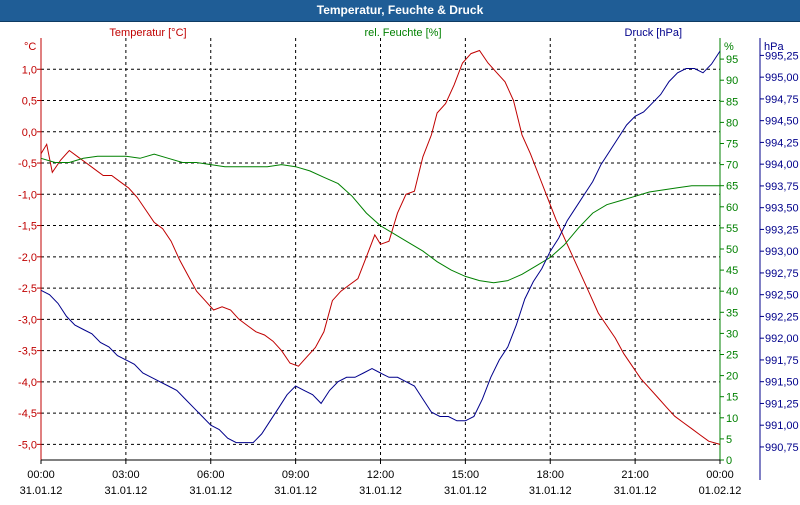 The image size is (800, 505). I want to click on humidity-tick-label: 30, so click(732, 334).